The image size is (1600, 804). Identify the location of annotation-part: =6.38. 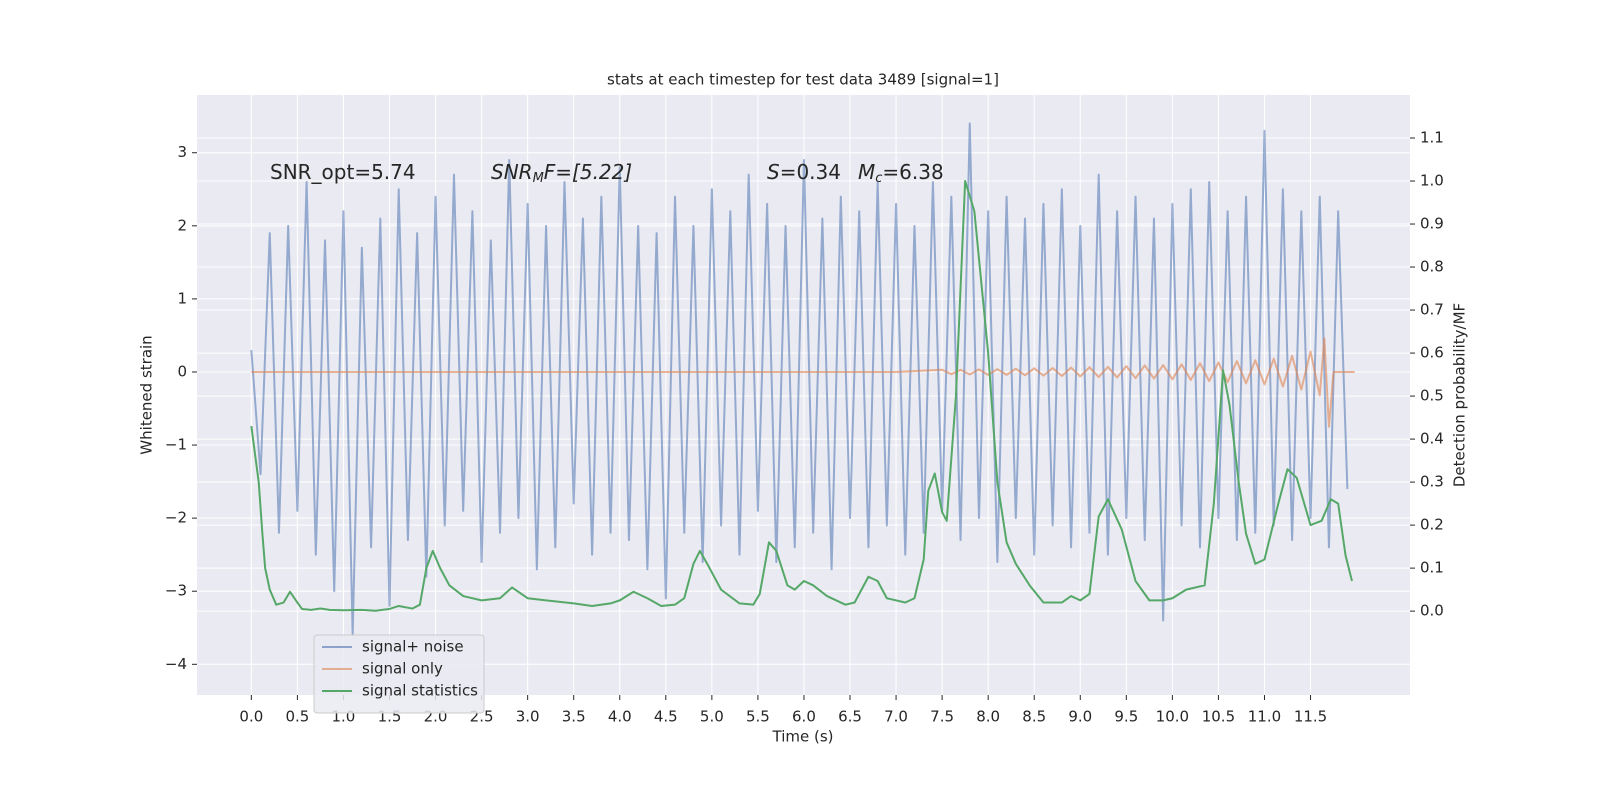
(912, 172).